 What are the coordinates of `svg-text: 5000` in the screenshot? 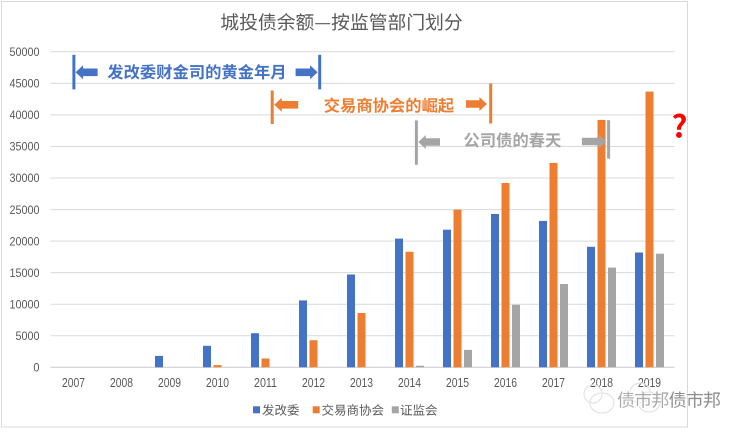 It's located at (28, 337).